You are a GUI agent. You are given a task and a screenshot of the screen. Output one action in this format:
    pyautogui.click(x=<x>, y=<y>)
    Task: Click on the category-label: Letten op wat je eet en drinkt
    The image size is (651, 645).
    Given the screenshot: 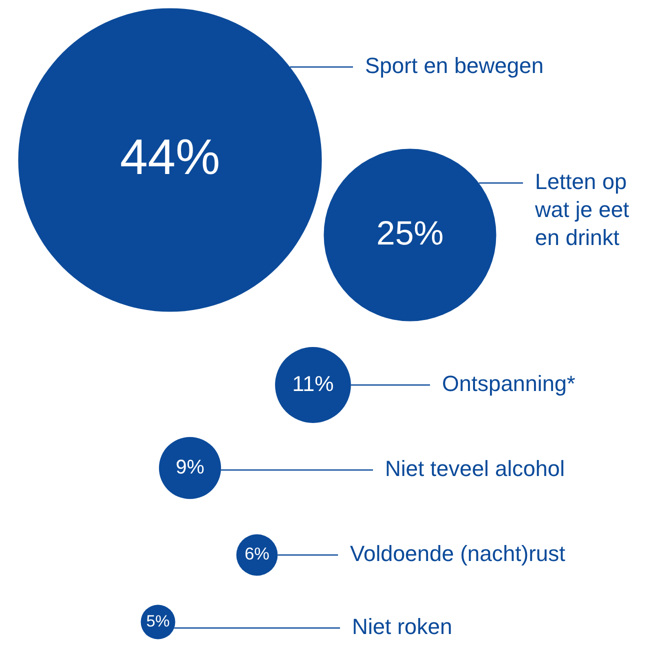 What is the action you would take?
    pyautogui.click(x=582, y=209)
    